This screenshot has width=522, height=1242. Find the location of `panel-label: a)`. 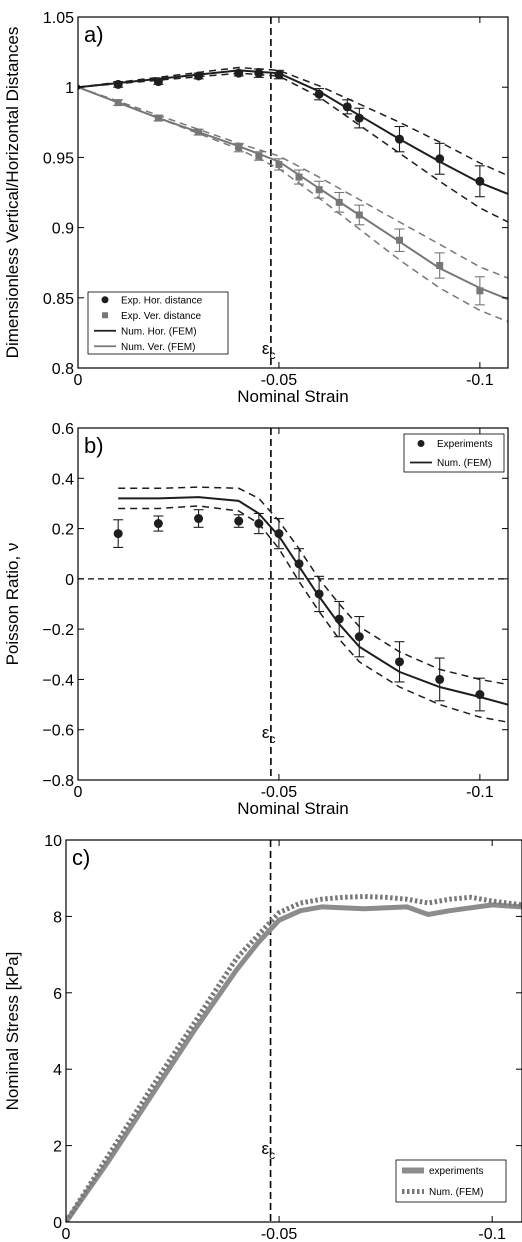

panel-label: a) is located at coordinates (94, 34).